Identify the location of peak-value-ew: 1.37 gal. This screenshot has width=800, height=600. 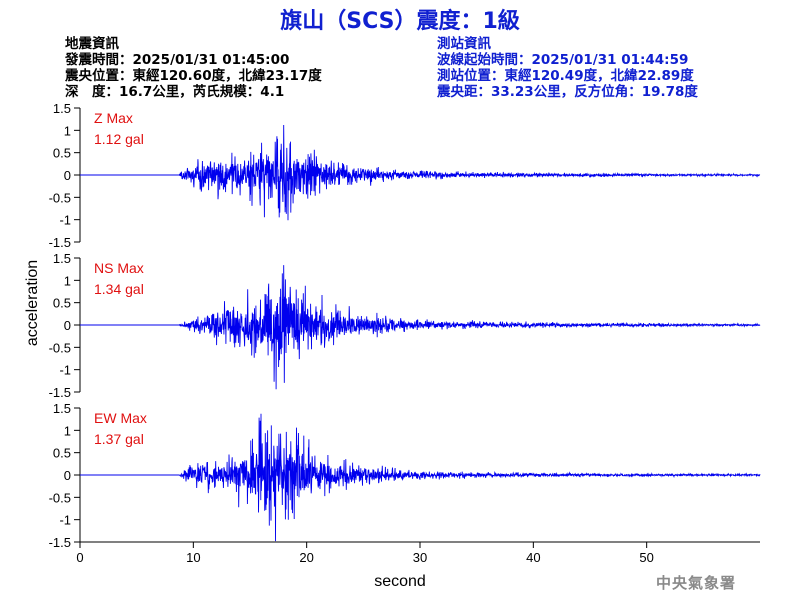
(119, 439).